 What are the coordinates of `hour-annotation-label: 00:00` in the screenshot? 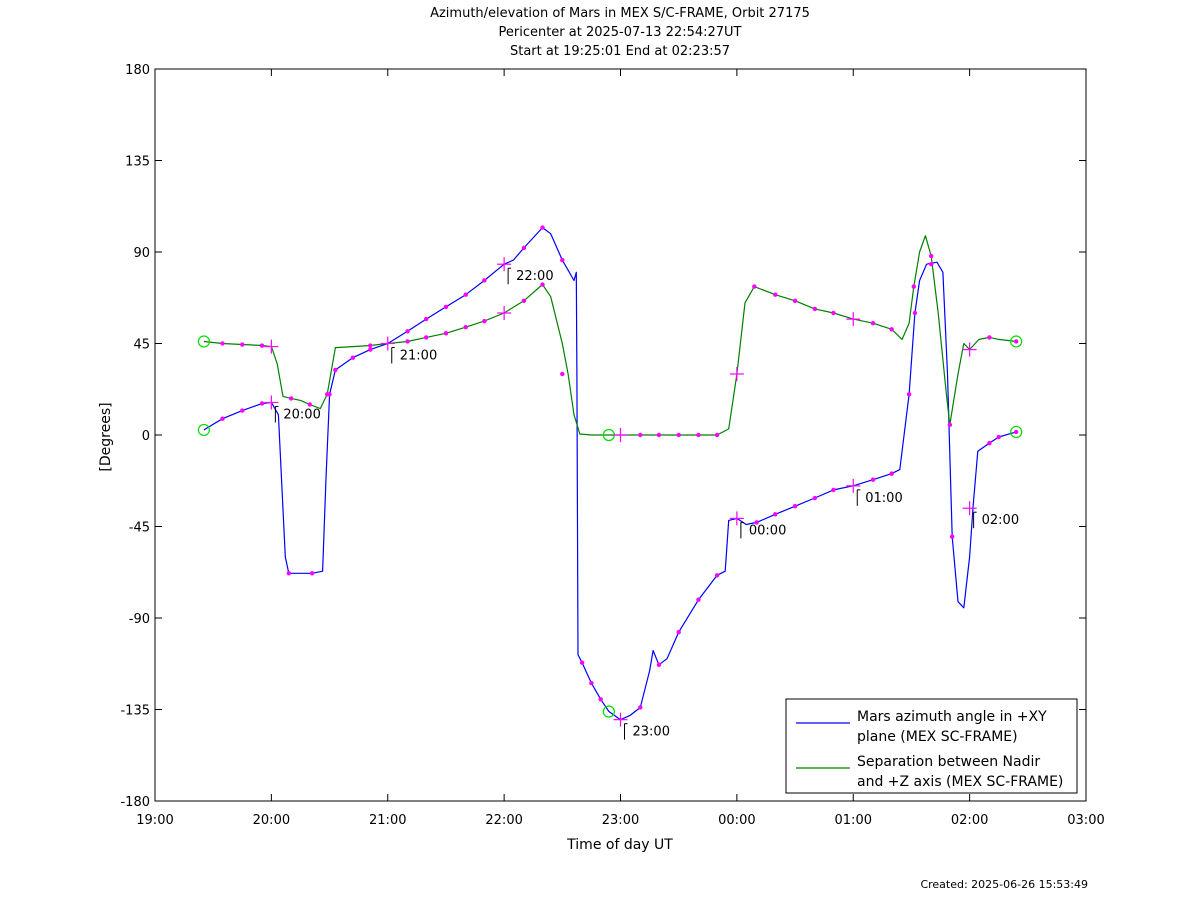 It's located at (767, 530).